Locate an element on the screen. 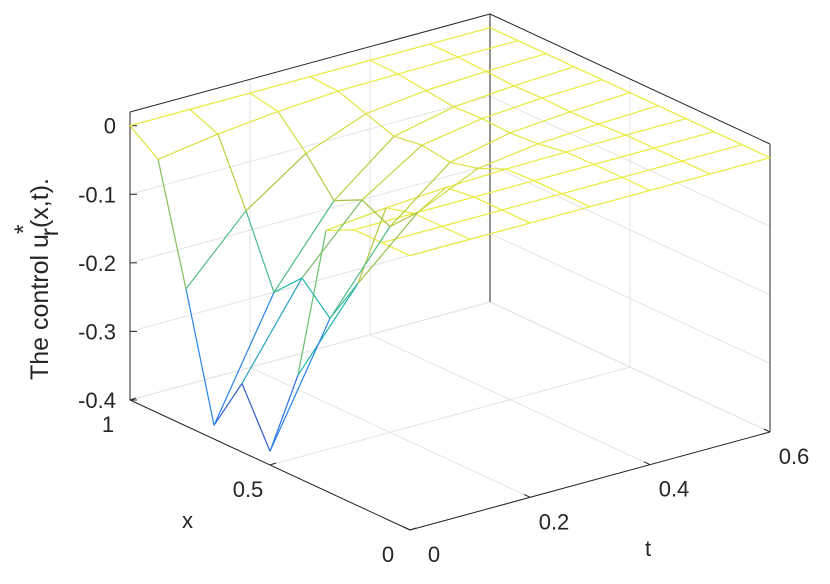  z-label-text: The control u is located at coordinates (40, 307).